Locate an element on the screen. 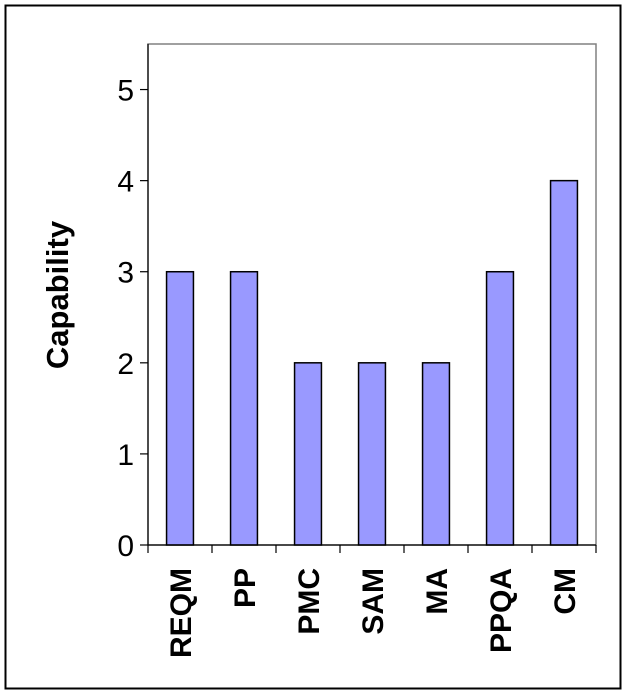  x-tick-label: PMC is located at coordinates (309, 601).